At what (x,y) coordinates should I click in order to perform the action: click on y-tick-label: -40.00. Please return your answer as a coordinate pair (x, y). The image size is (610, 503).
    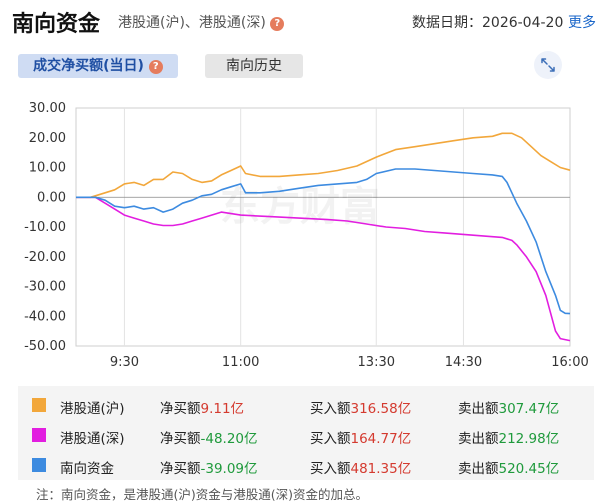
    Looking at the image, I should click on (45, 316).